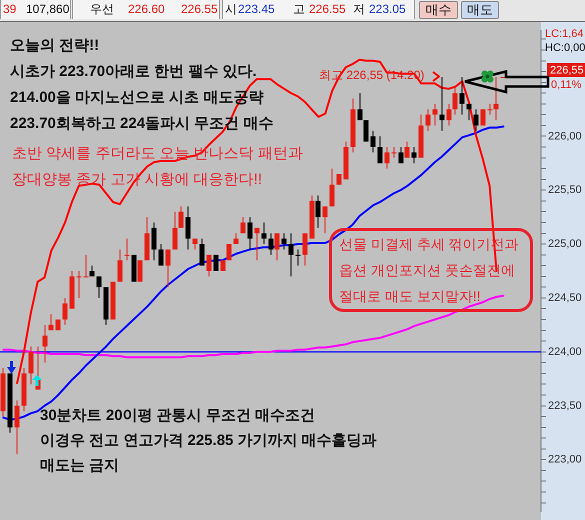  Describe the element at coordinates (157, 153) in the screenshot. I see `annotation: 초반 약세를 주더라도 오늘 반나스닥 패턴과` at that location.